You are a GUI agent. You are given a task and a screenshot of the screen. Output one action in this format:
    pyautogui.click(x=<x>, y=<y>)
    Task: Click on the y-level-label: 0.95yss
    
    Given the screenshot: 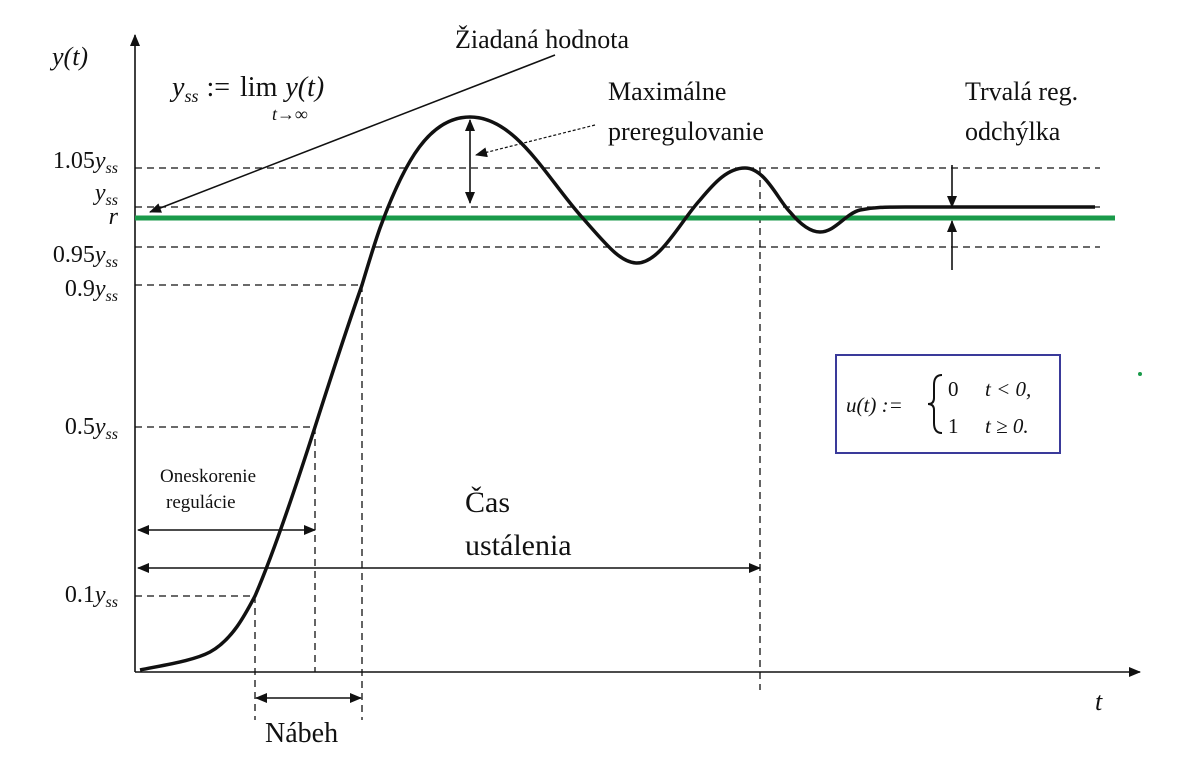 What is the action you would take?
    pyautogui.click(x=85, y=256)
    